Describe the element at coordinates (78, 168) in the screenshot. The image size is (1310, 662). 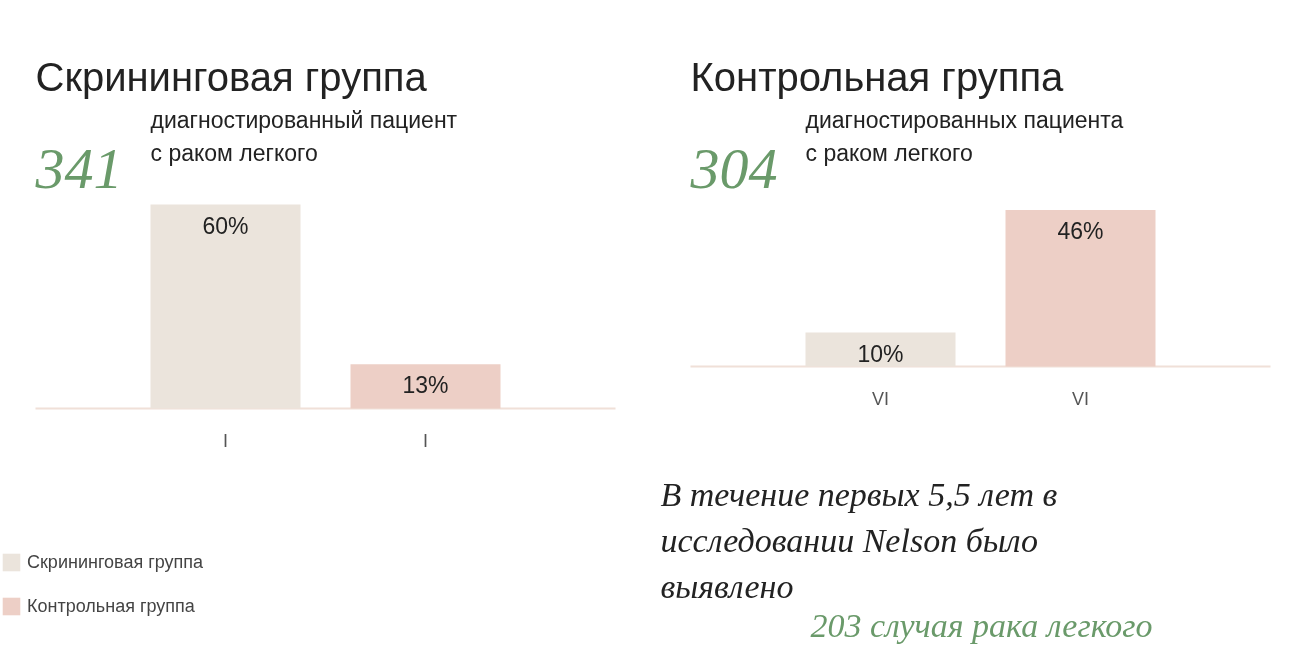
I see `text: 341` at that location.